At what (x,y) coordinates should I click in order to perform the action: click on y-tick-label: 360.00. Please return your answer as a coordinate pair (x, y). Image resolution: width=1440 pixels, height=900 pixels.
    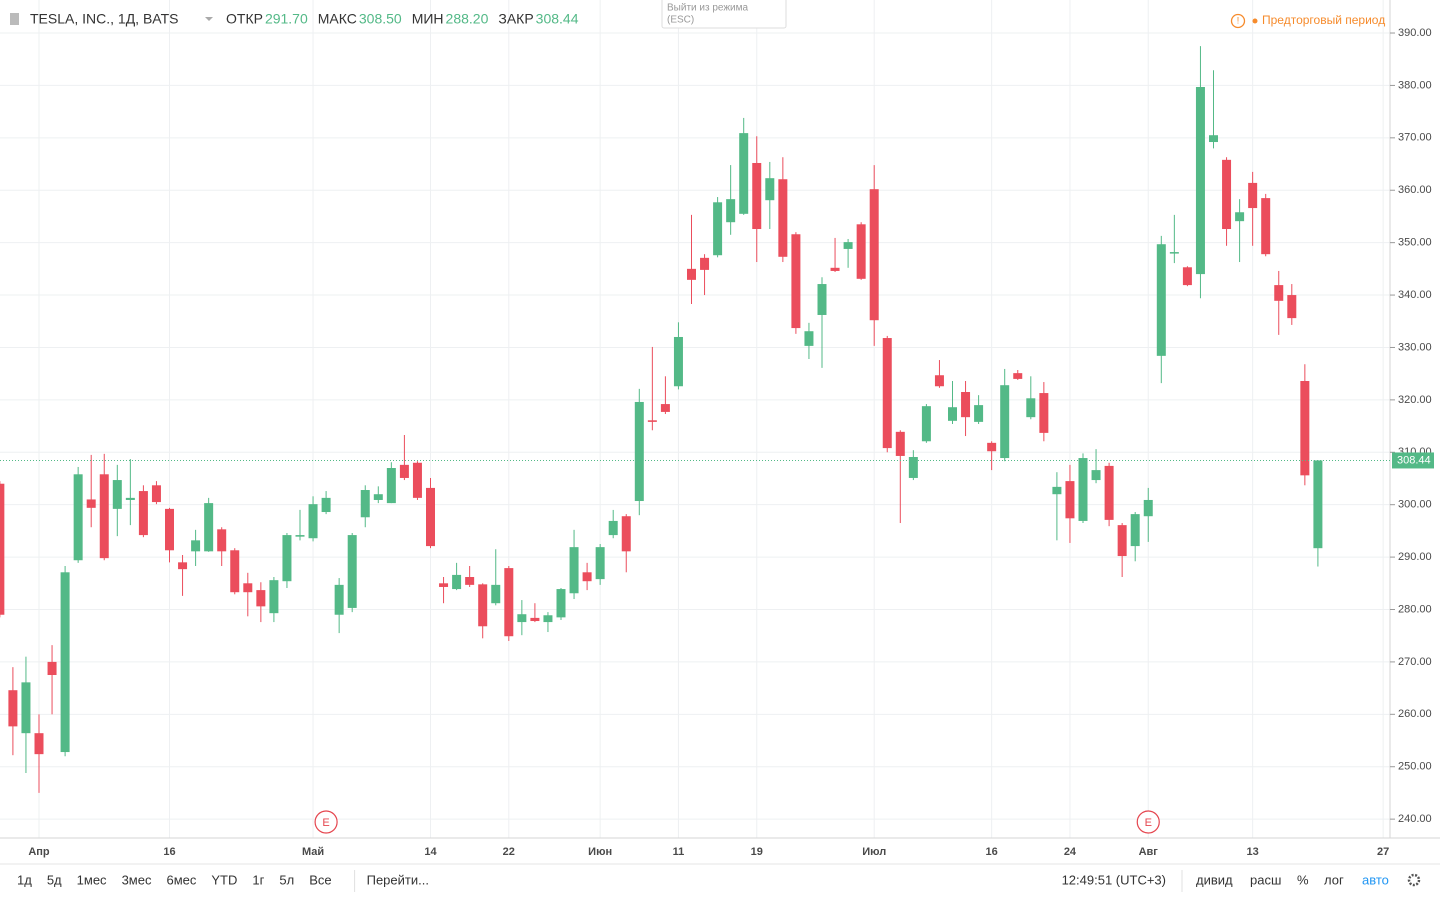
    Looking at the image, I should click on (1415, 190).